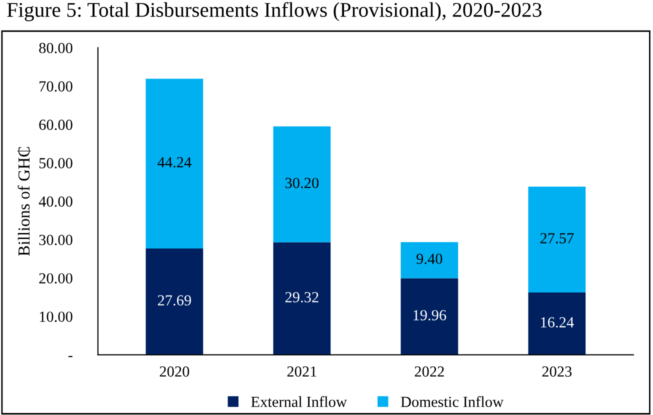 The image size is (653, 415). I want to click on y-tick-label: 80.00, so click(55, 48).